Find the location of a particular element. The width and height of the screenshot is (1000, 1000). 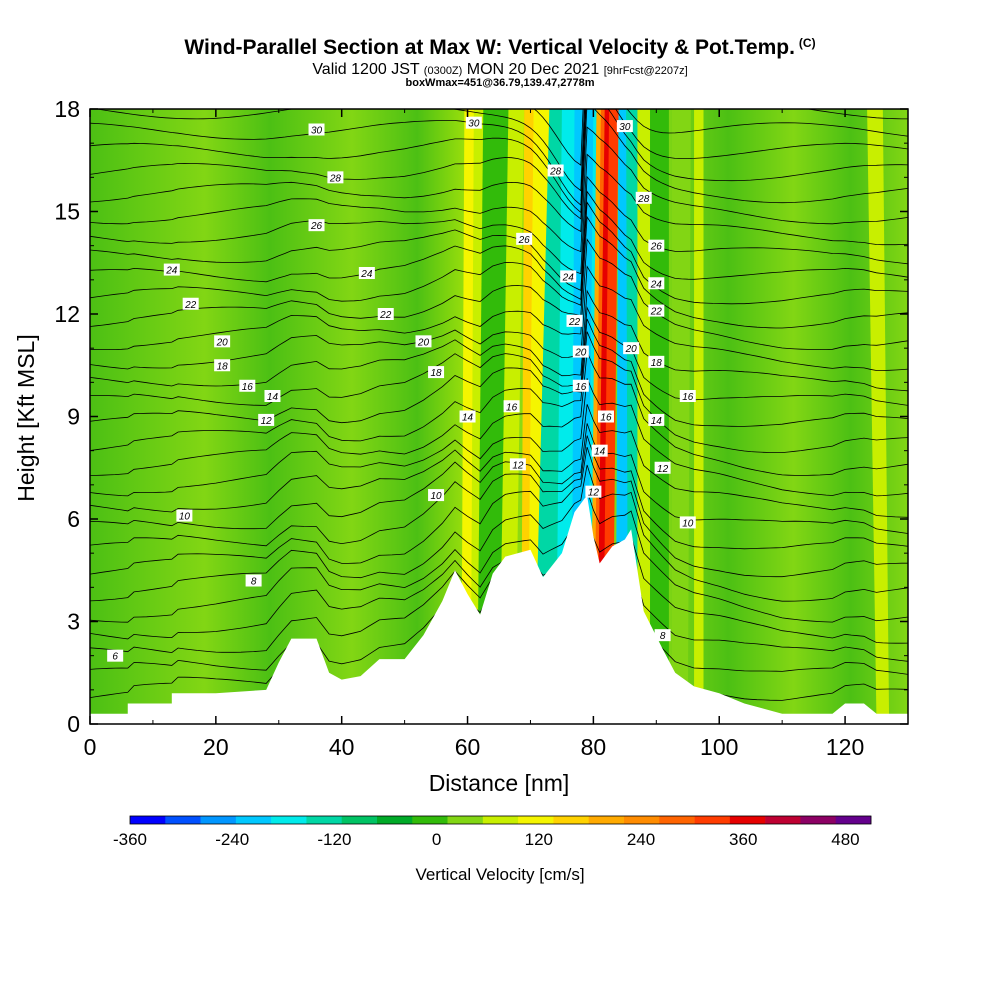

colorbar-tick-label: -120 is located at coordinates (334, 839).